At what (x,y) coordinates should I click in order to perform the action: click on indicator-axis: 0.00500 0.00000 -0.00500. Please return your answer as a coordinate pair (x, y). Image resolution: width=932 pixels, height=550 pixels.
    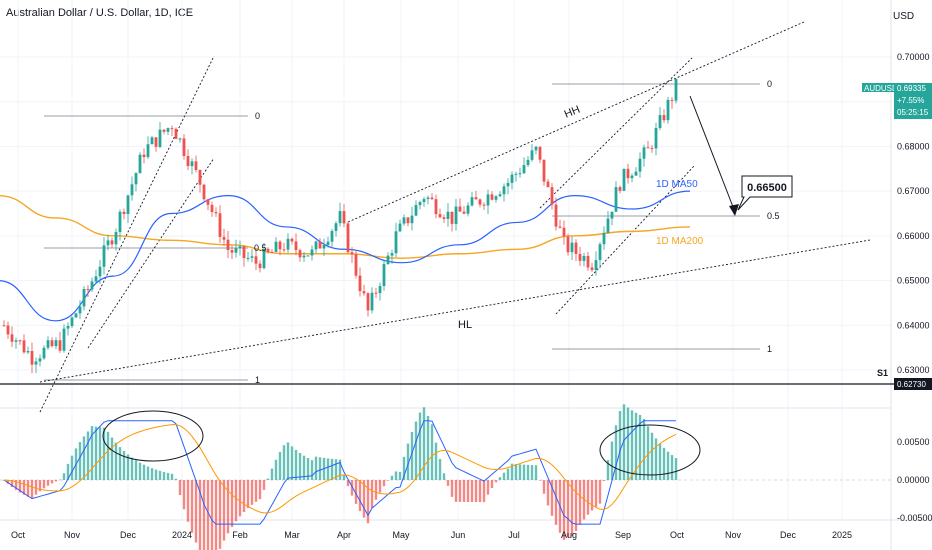
    Looking at the image, I should click on (914, 480).